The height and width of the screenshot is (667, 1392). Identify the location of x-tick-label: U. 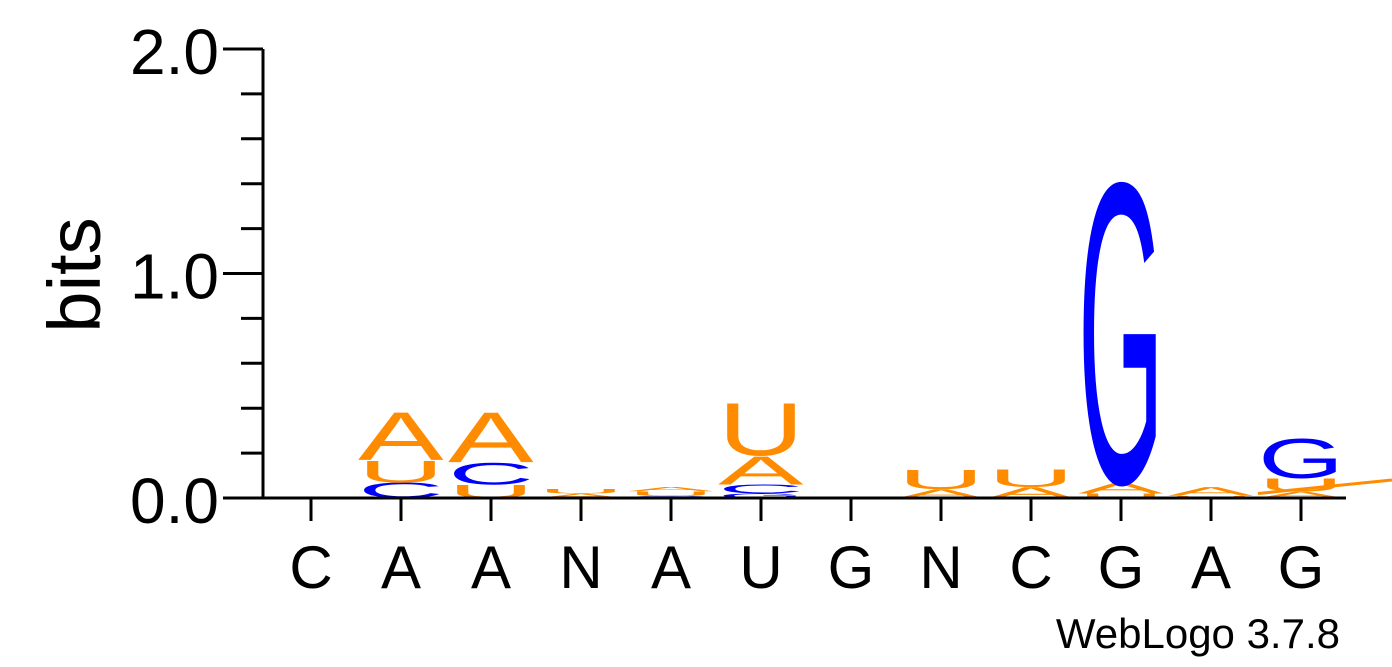
(760, 567).